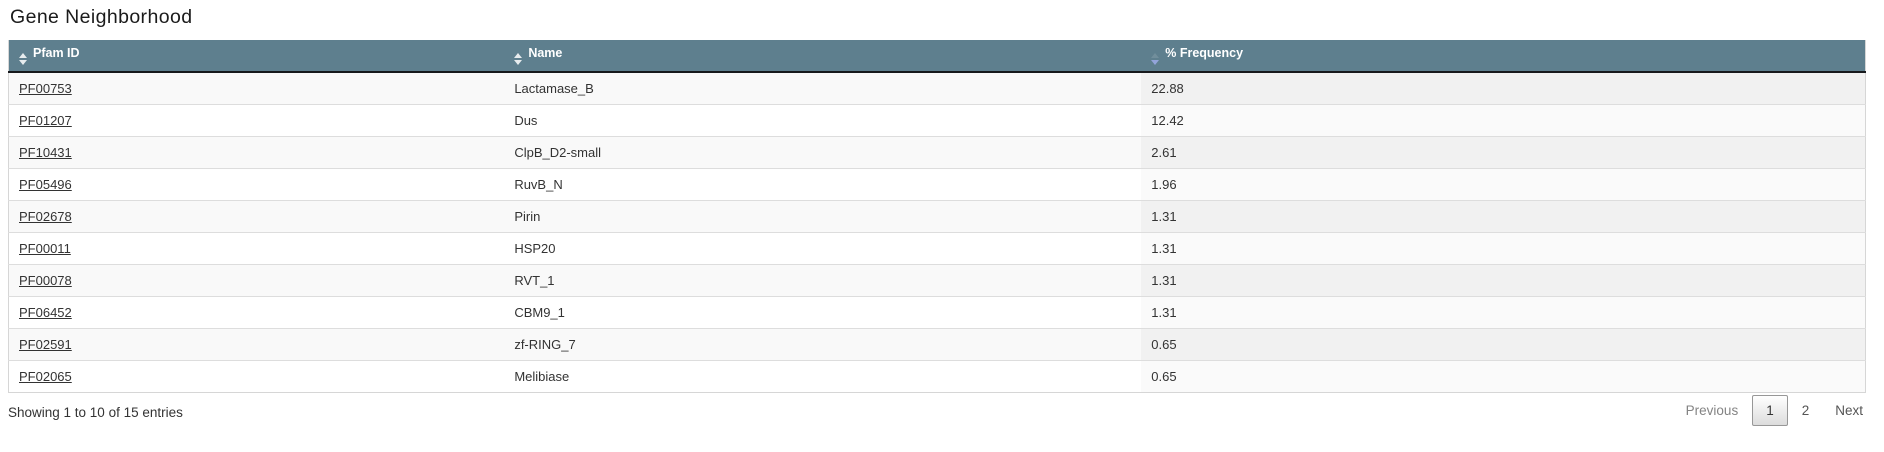  What do you see at coordinates (45, 216) in the screenshot?
I see `pfam-id-link: PF02678` at bounding box center [45, 216].